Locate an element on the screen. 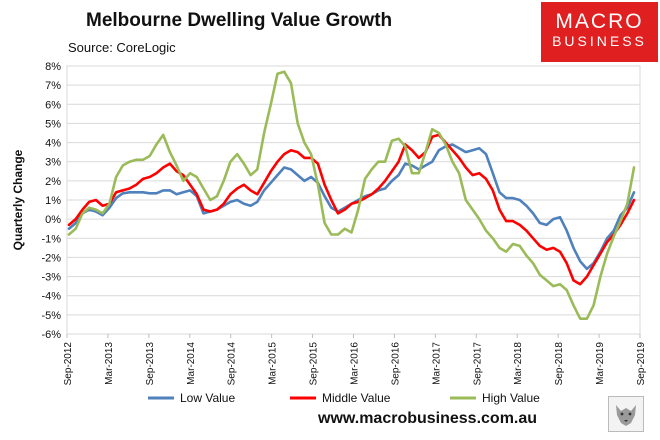  y-tick-label: 0% is located at coordinates (53, 220).